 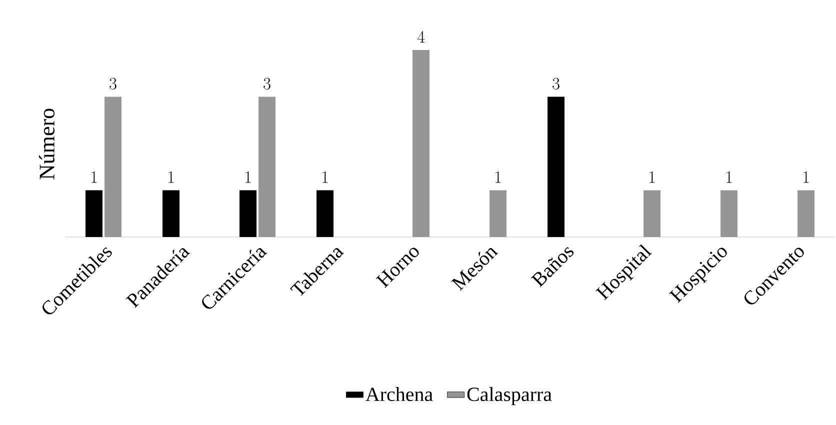 I want to click on legend-label: Calasparra, so click(x=509, y=396).